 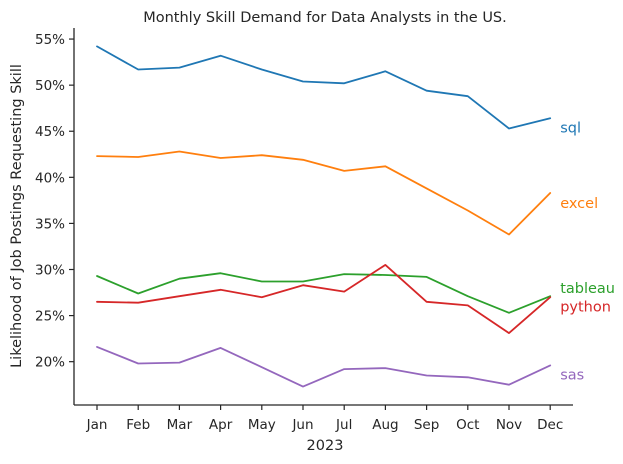 I want to click on series-line-python, so click(x=324, y=299).